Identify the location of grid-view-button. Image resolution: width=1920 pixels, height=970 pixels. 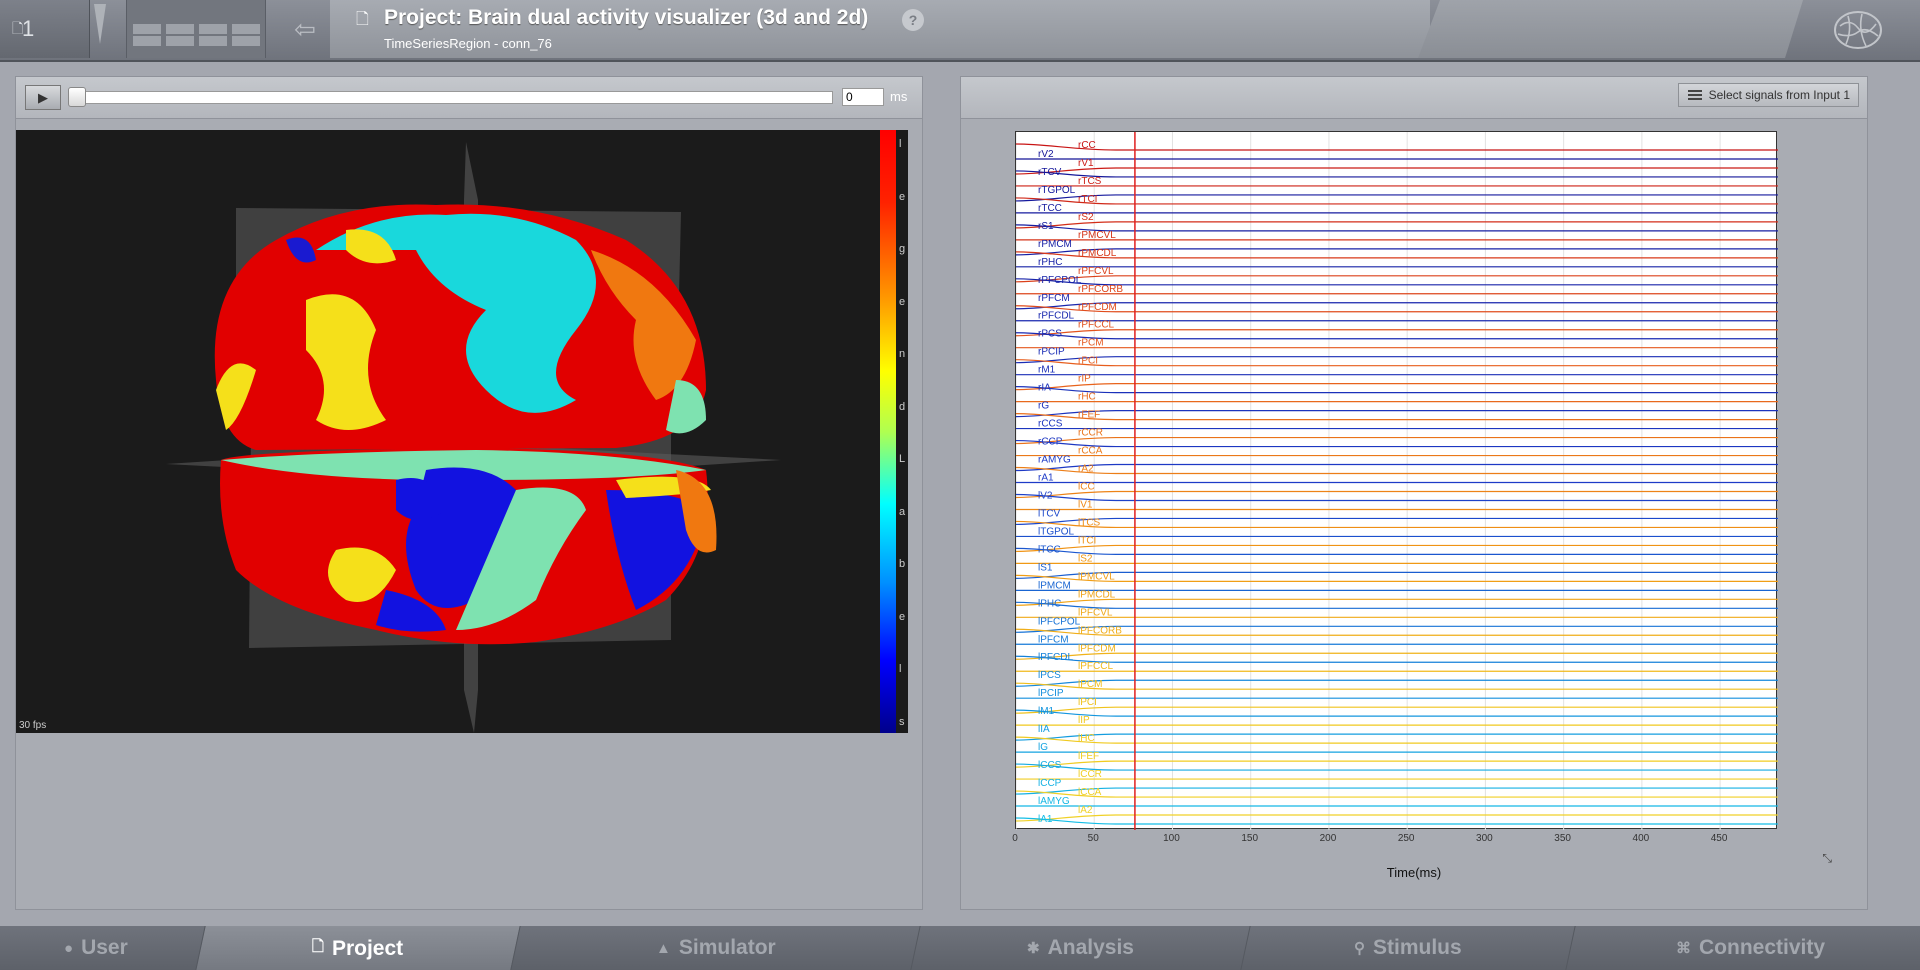
(196, 29).